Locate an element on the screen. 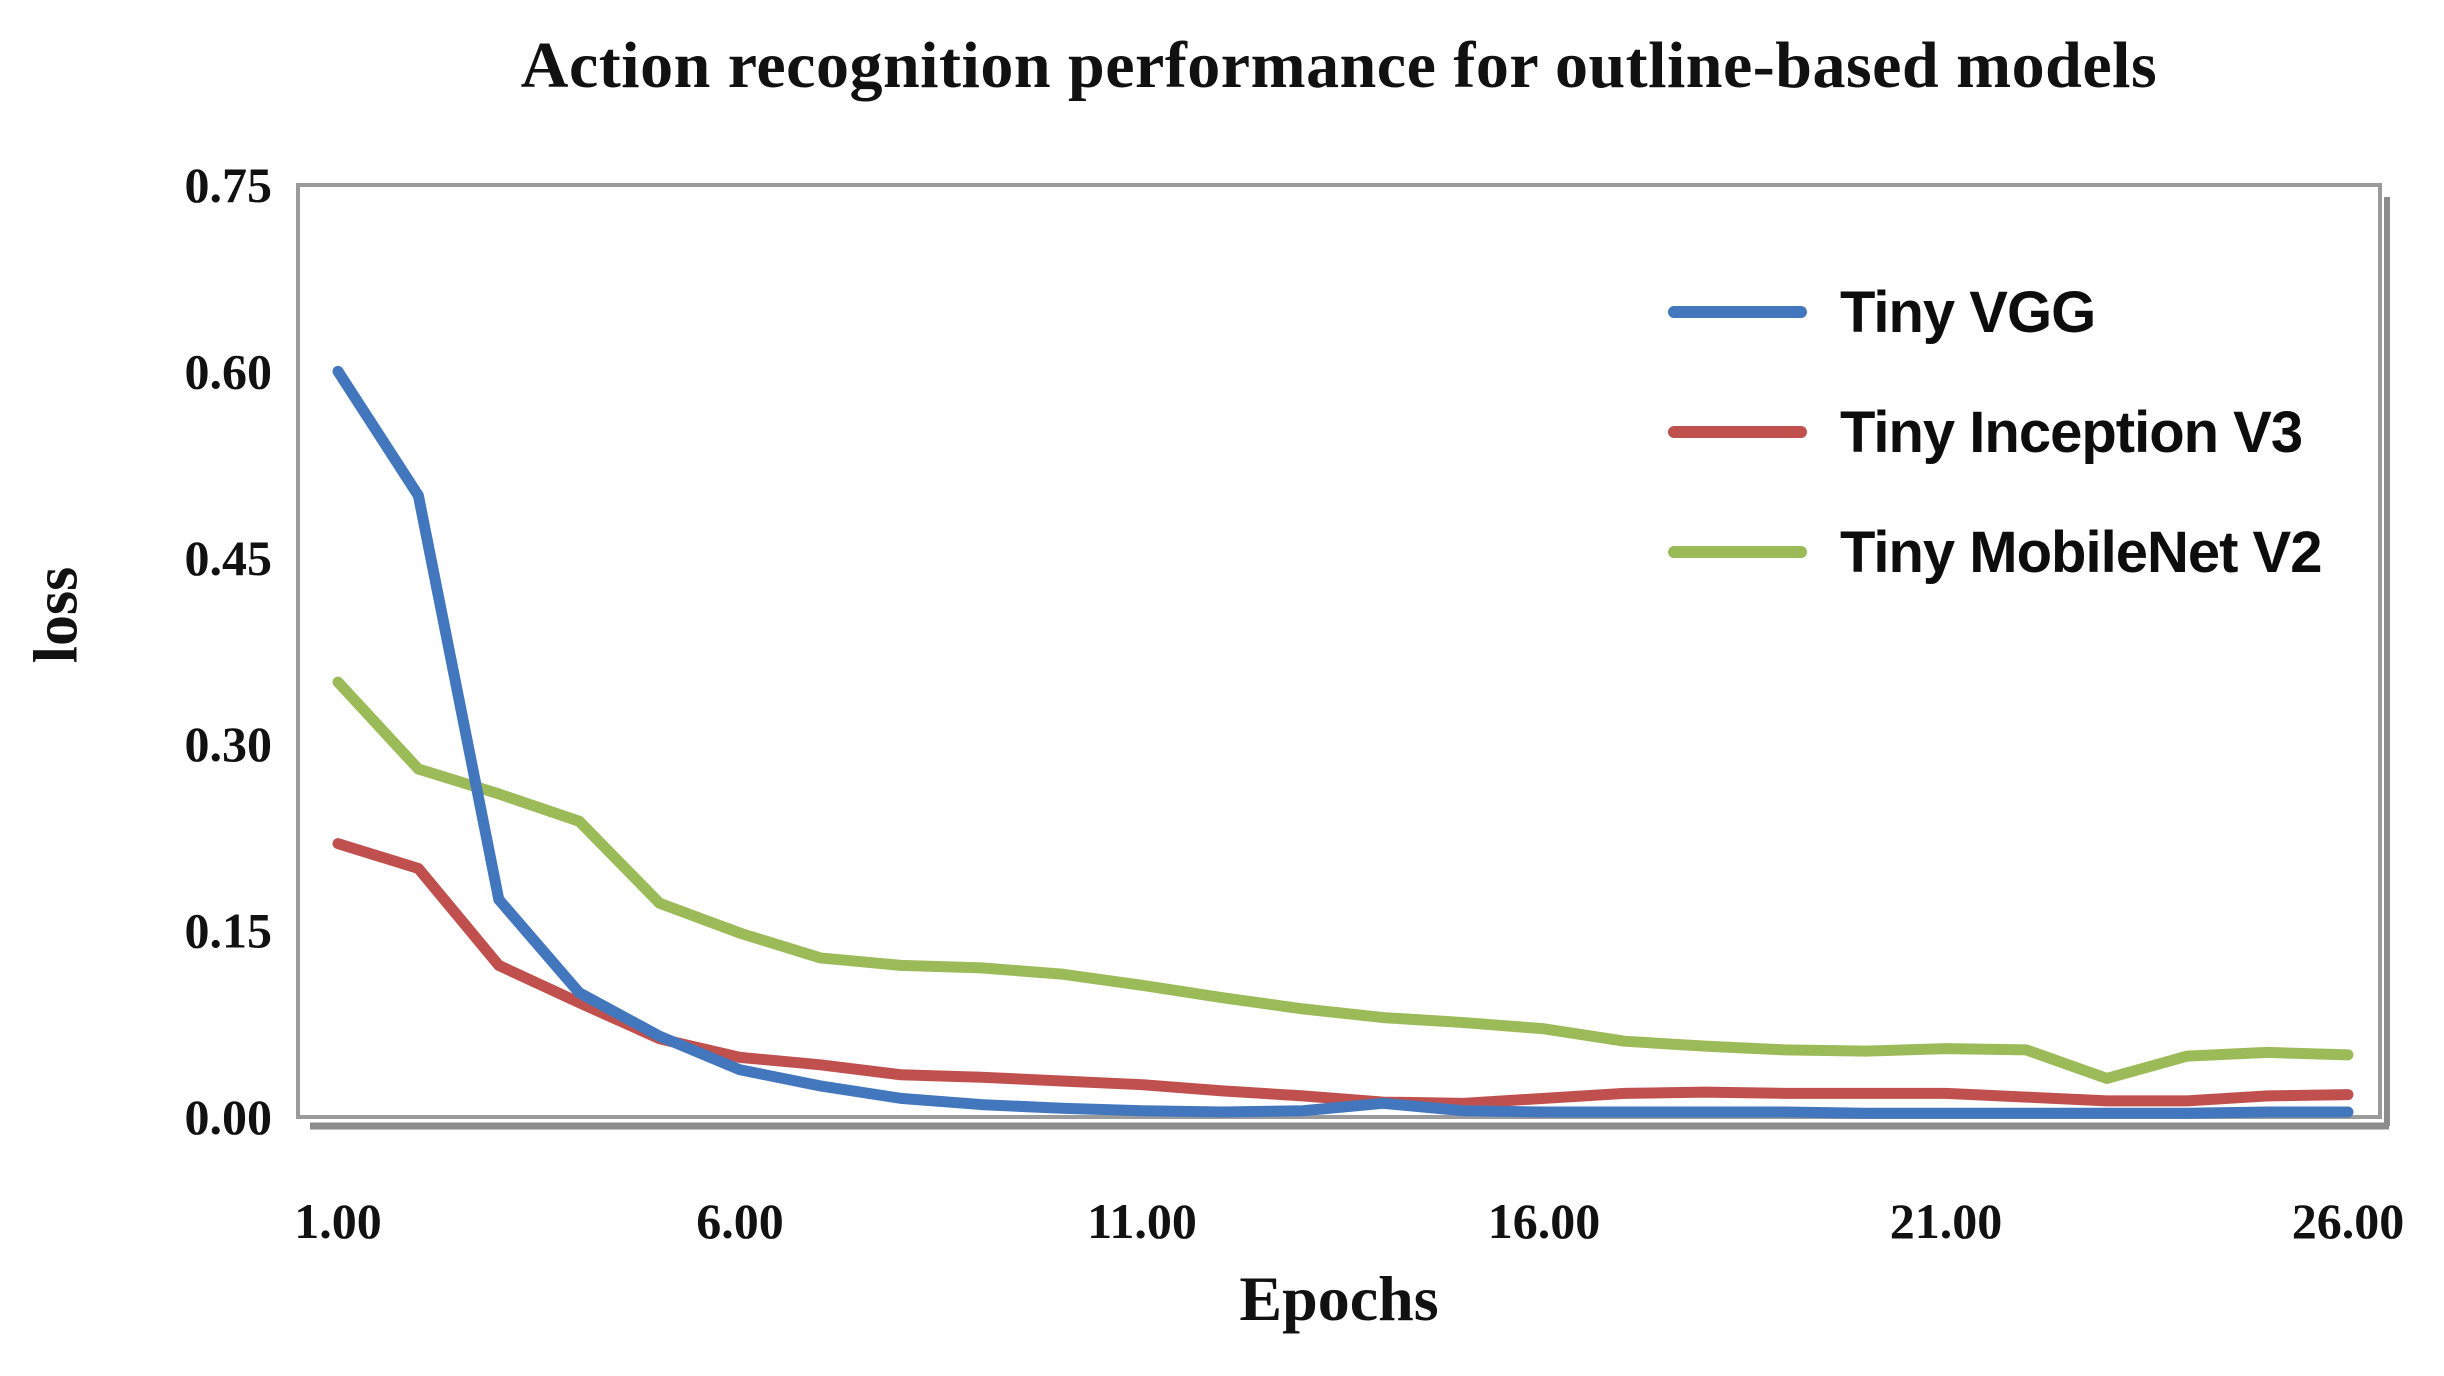 The height and width of the screenshot is (1376, 2444). y-tick-label: 0.15 is located at coordinates (229, 931).